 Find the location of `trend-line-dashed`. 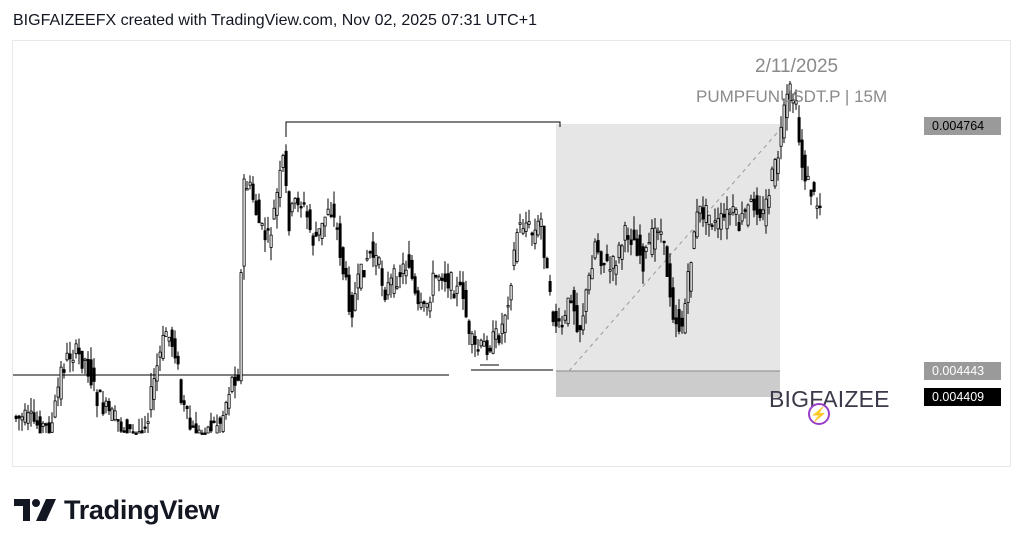

trend-line-dashed is located at coordinates (676, 248).